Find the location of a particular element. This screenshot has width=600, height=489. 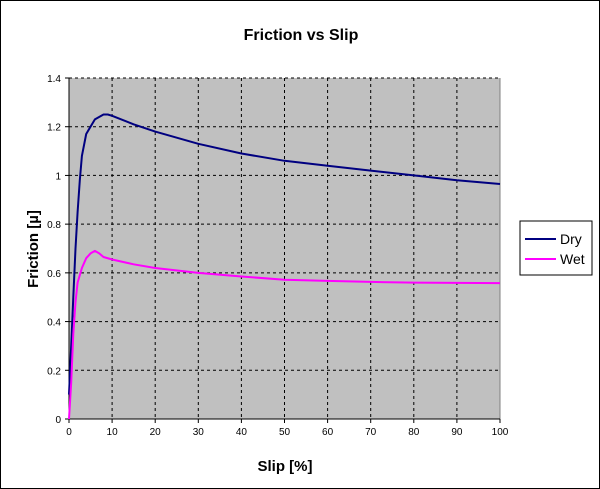

x-tick-label: 90 is located at coordinates (457, 432).